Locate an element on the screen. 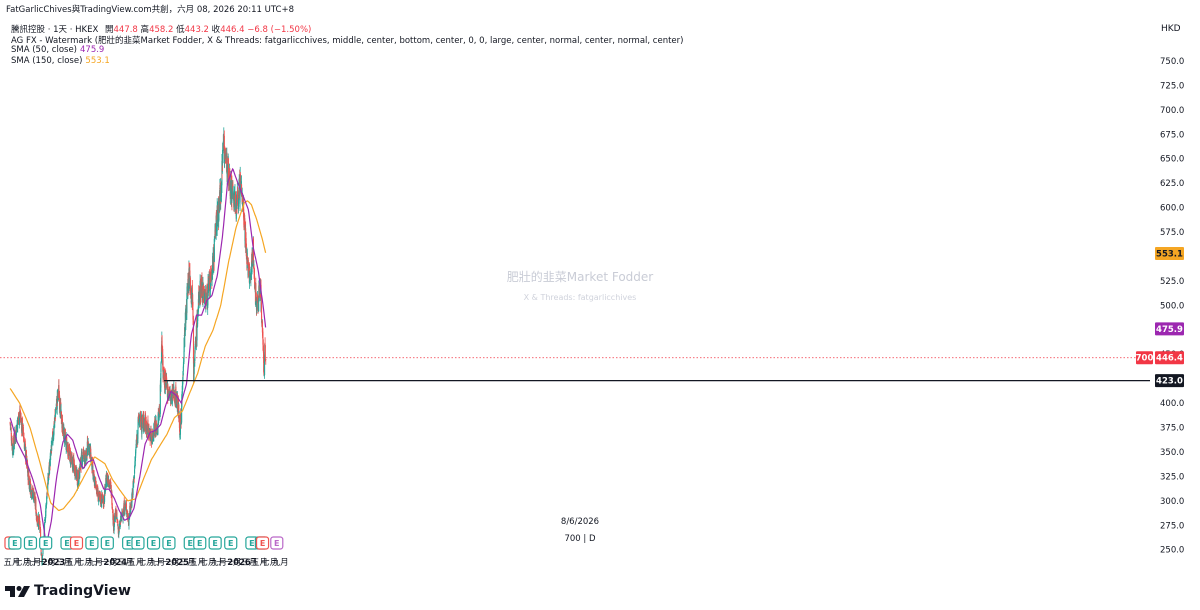 The width and height of the screenshot is (1200, 610). sma150-badge-bg is located at coordinates (1169, 253).